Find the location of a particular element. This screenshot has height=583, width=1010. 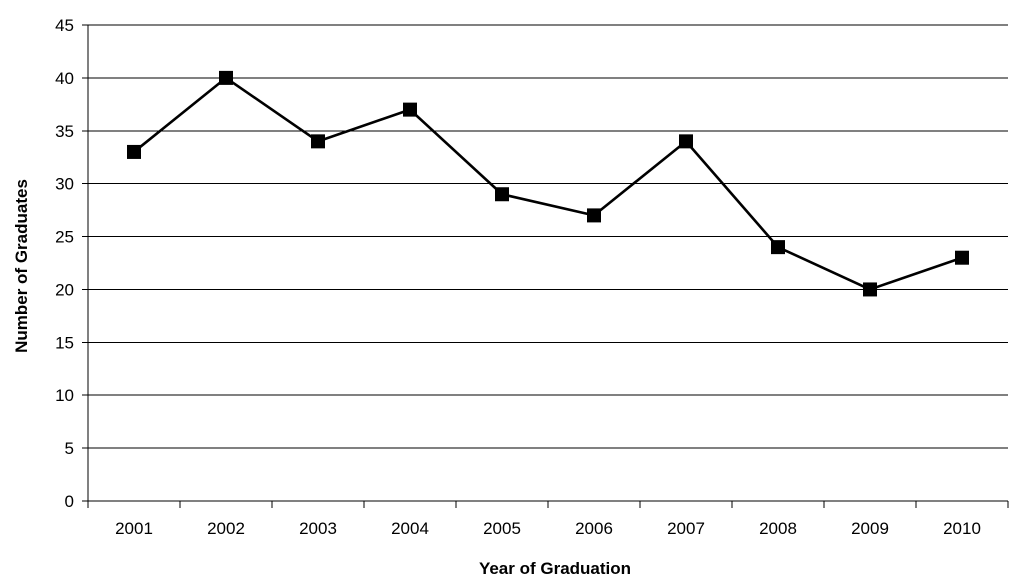

x-tick-label: 2005 is located at coordinates (502, 528).